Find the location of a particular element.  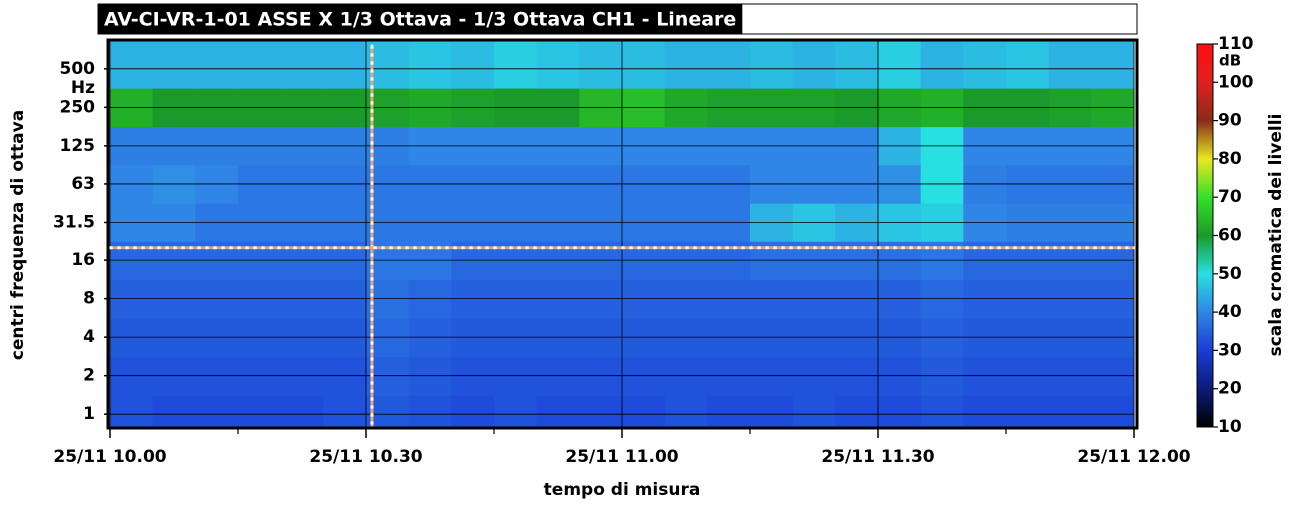

x-tick-label: 25/11 10.30 is located at coordinates (365, 457).